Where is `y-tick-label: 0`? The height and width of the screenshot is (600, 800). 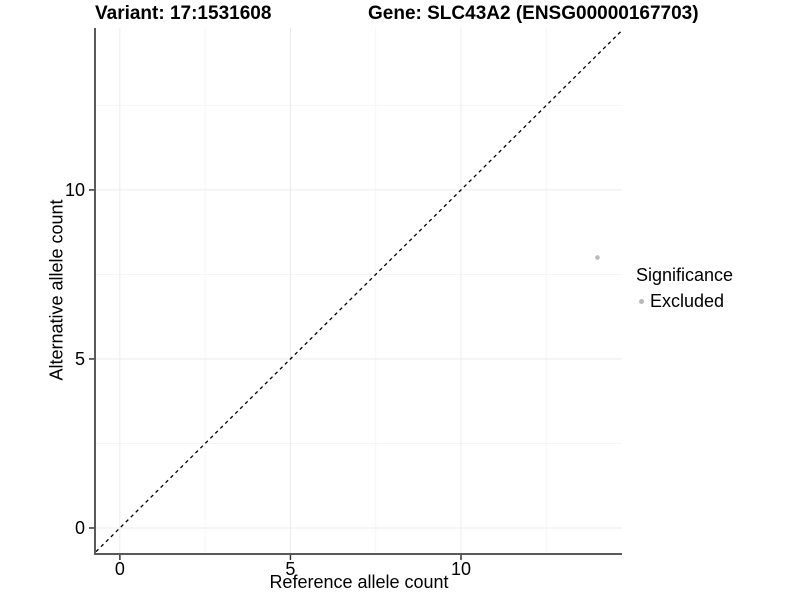 y-tick-label: 0 is located at coordinates (80, 528).